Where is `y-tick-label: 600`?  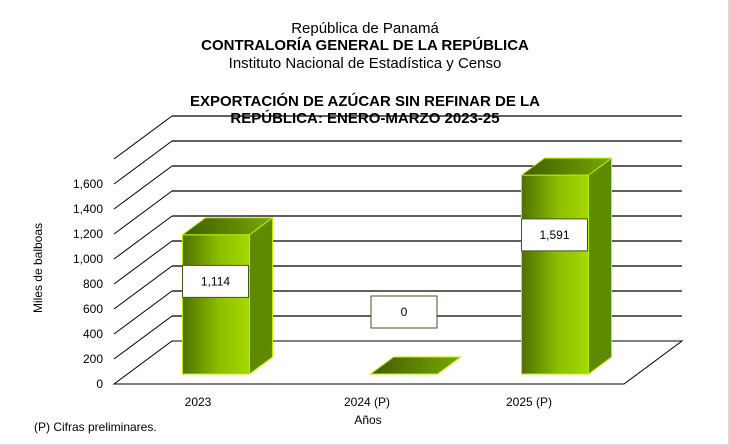 y-tick-label: 600 is located at coordinates (93, 309).